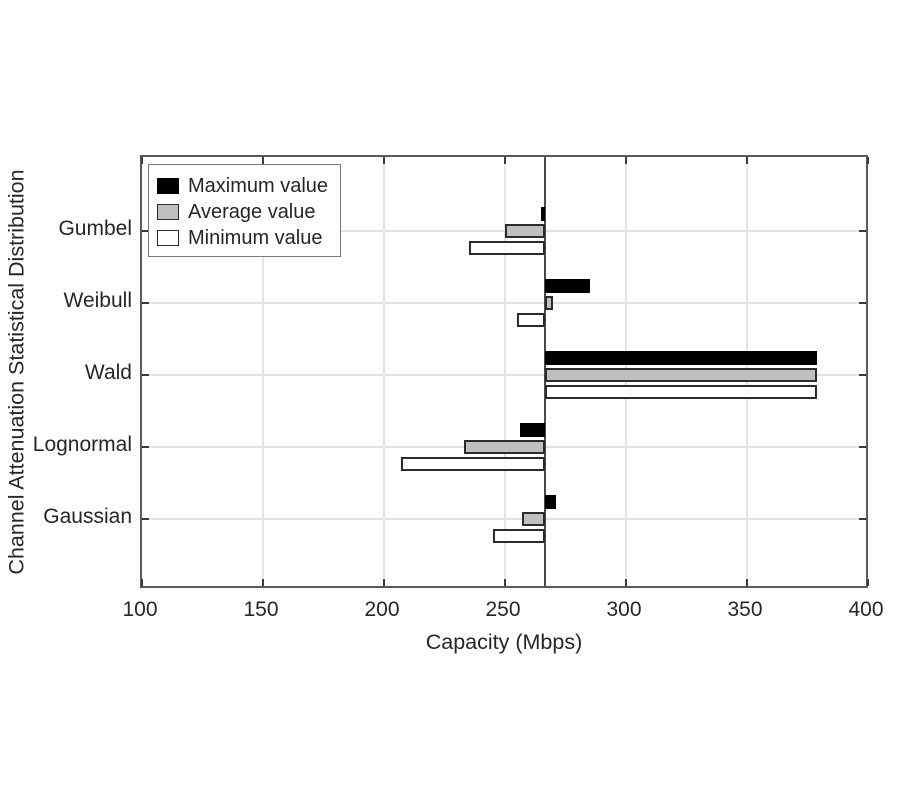 The width and height of the screenshot is (900, 800). Describe the element at coordinates (168, 186) in the screenshot. I see `legend-swatch-maximum` at that location.